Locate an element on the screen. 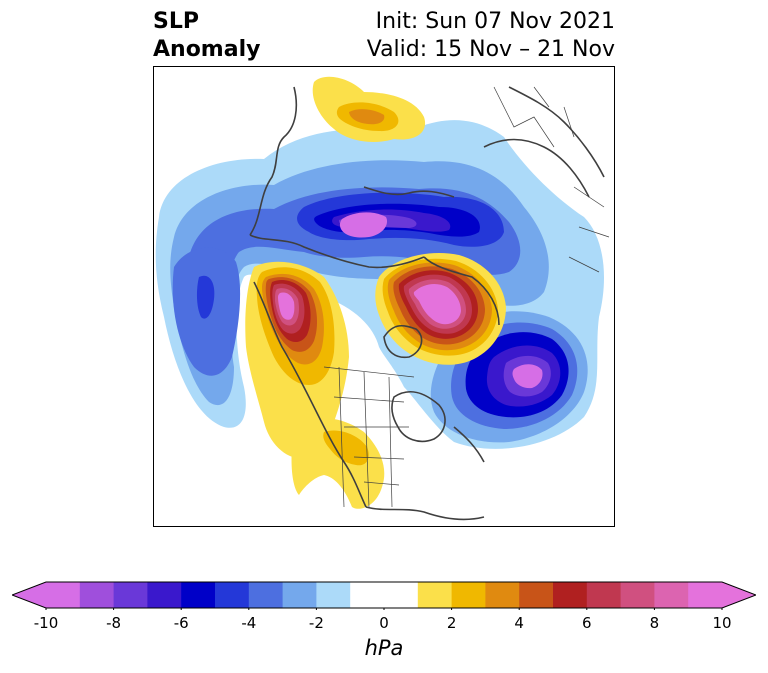  variable-title: SLP is located at coordinates (176, 21).